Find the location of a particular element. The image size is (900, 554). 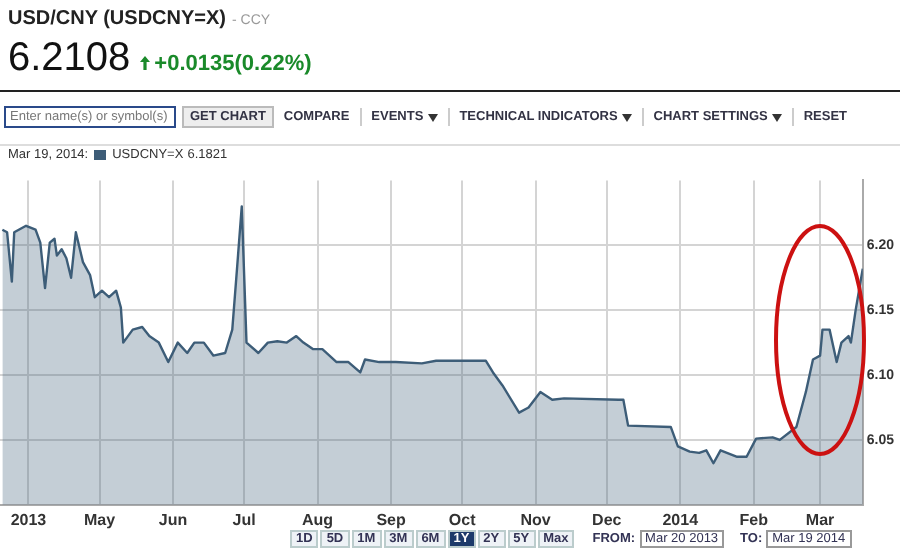

text: +0.0135(0.22%) is located at coordinates (233, 64).